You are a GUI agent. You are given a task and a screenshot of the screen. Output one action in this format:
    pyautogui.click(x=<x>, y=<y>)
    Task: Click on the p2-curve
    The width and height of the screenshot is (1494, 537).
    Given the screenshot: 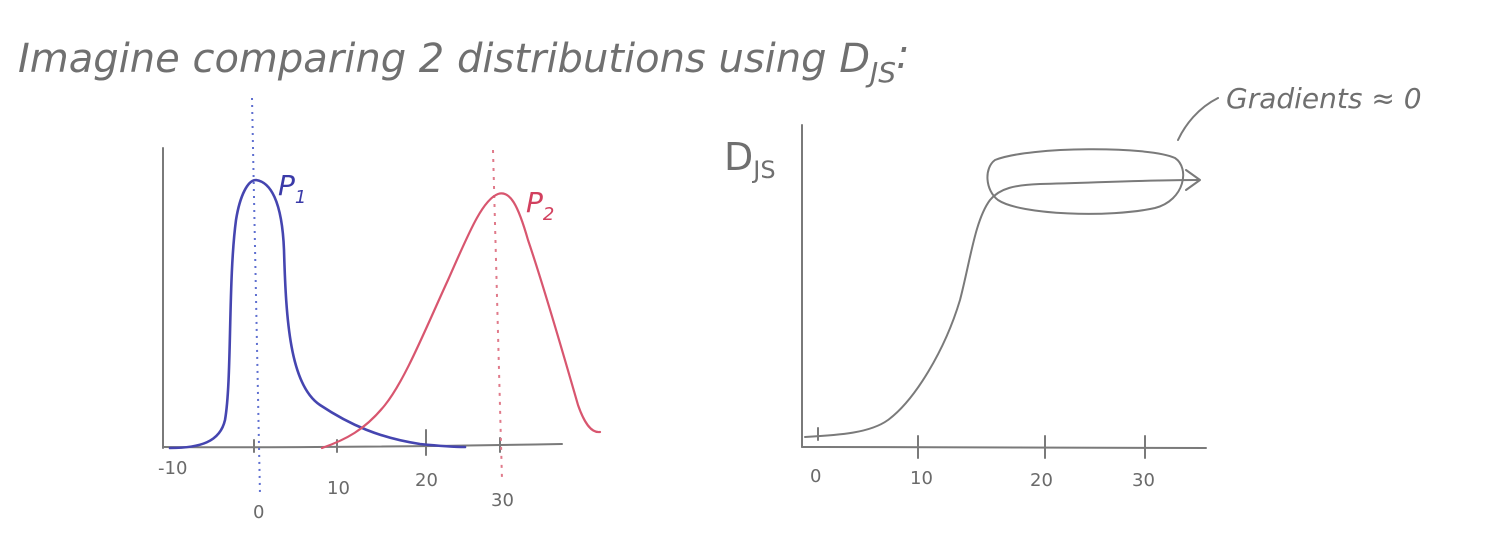 What is the action you would take?
    pyautogui.click(x=461, y=321)
    